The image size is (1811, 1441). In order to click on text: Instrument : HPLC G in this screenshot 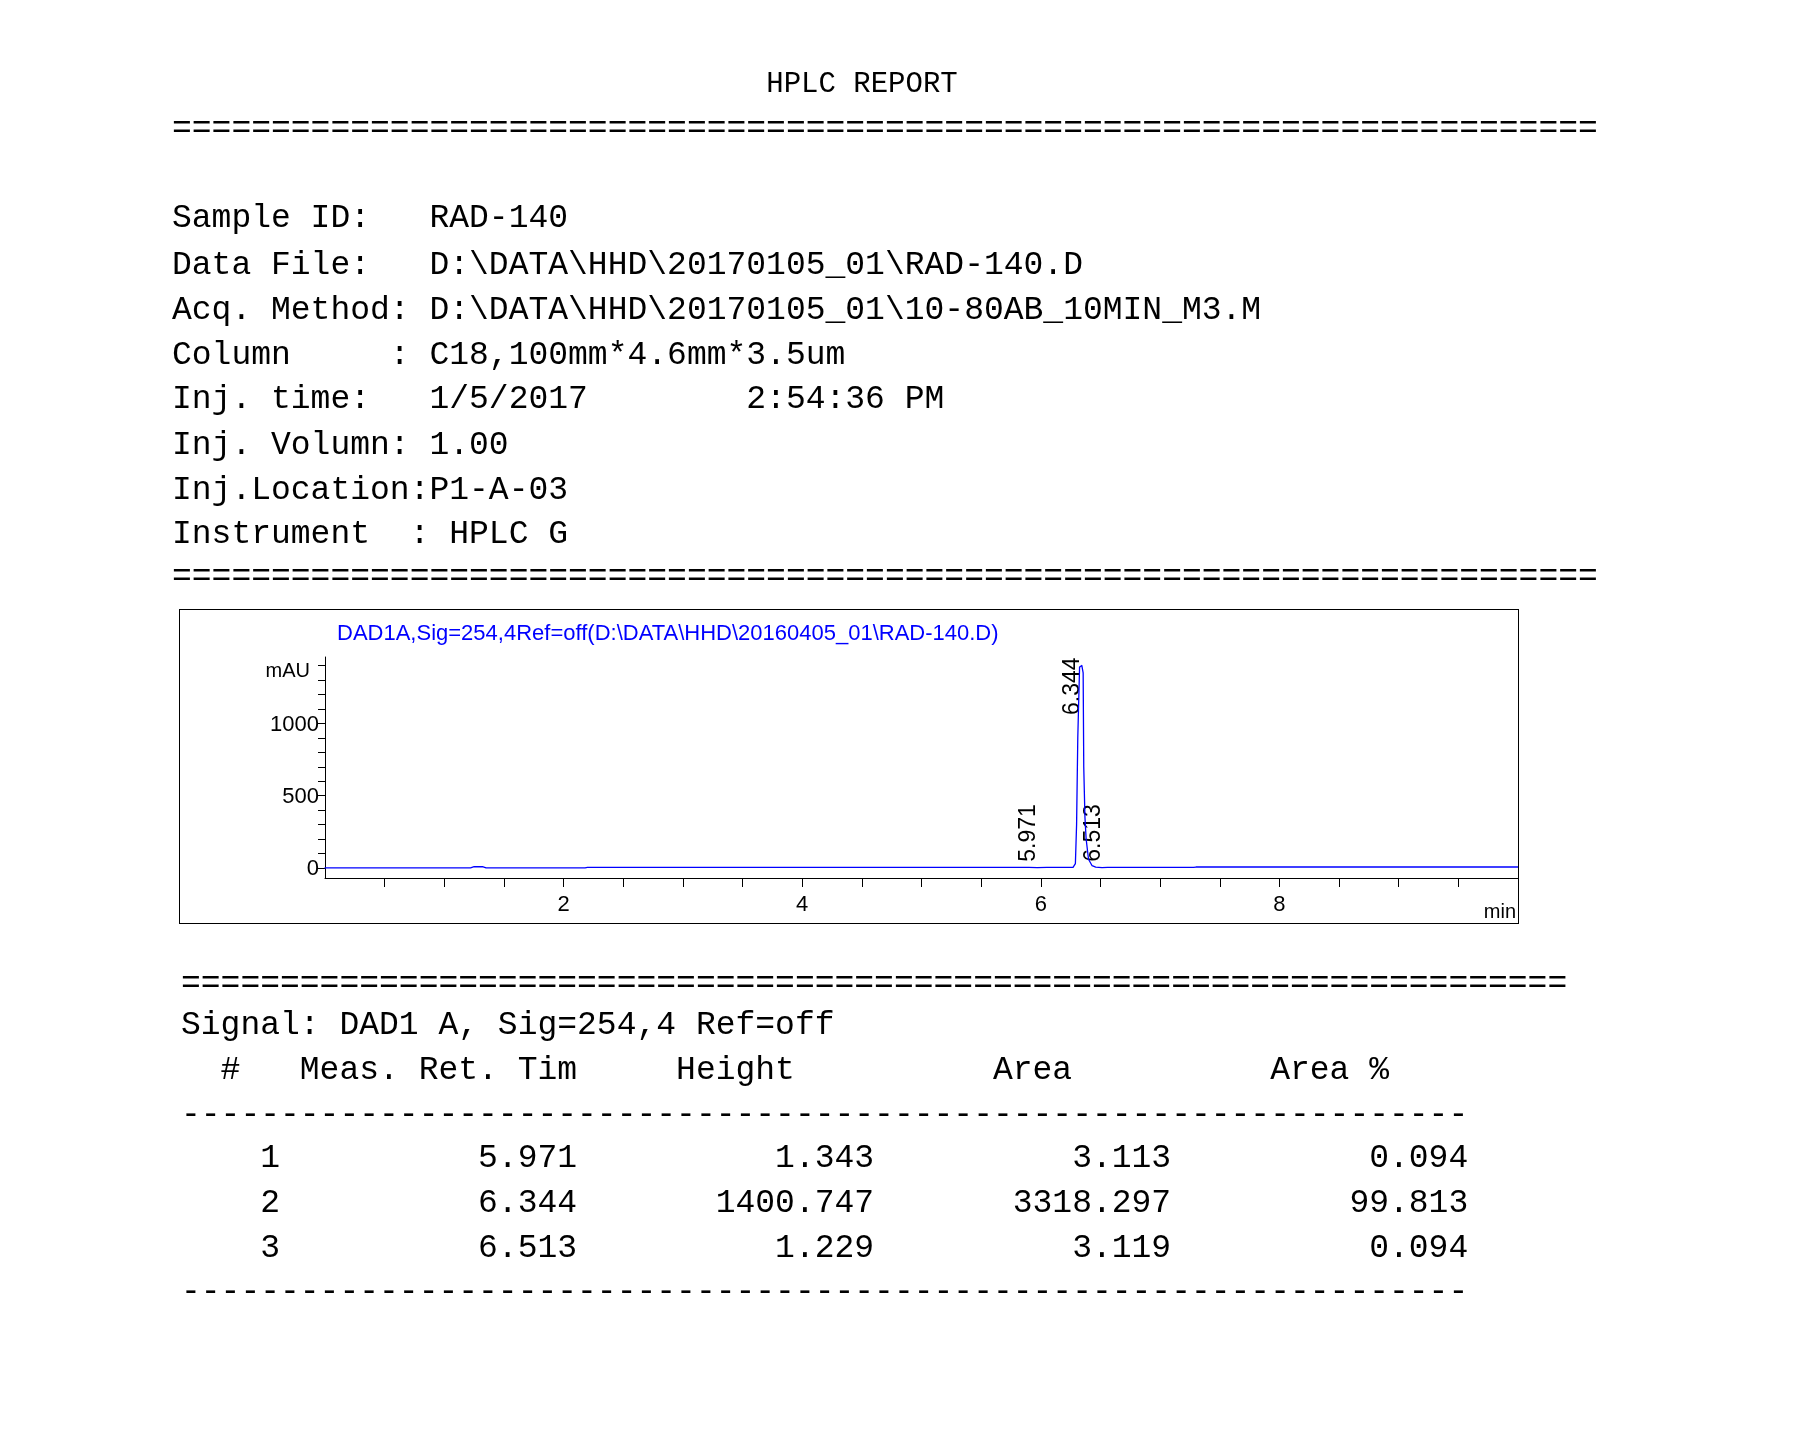, I will do `click(370, 535)`.